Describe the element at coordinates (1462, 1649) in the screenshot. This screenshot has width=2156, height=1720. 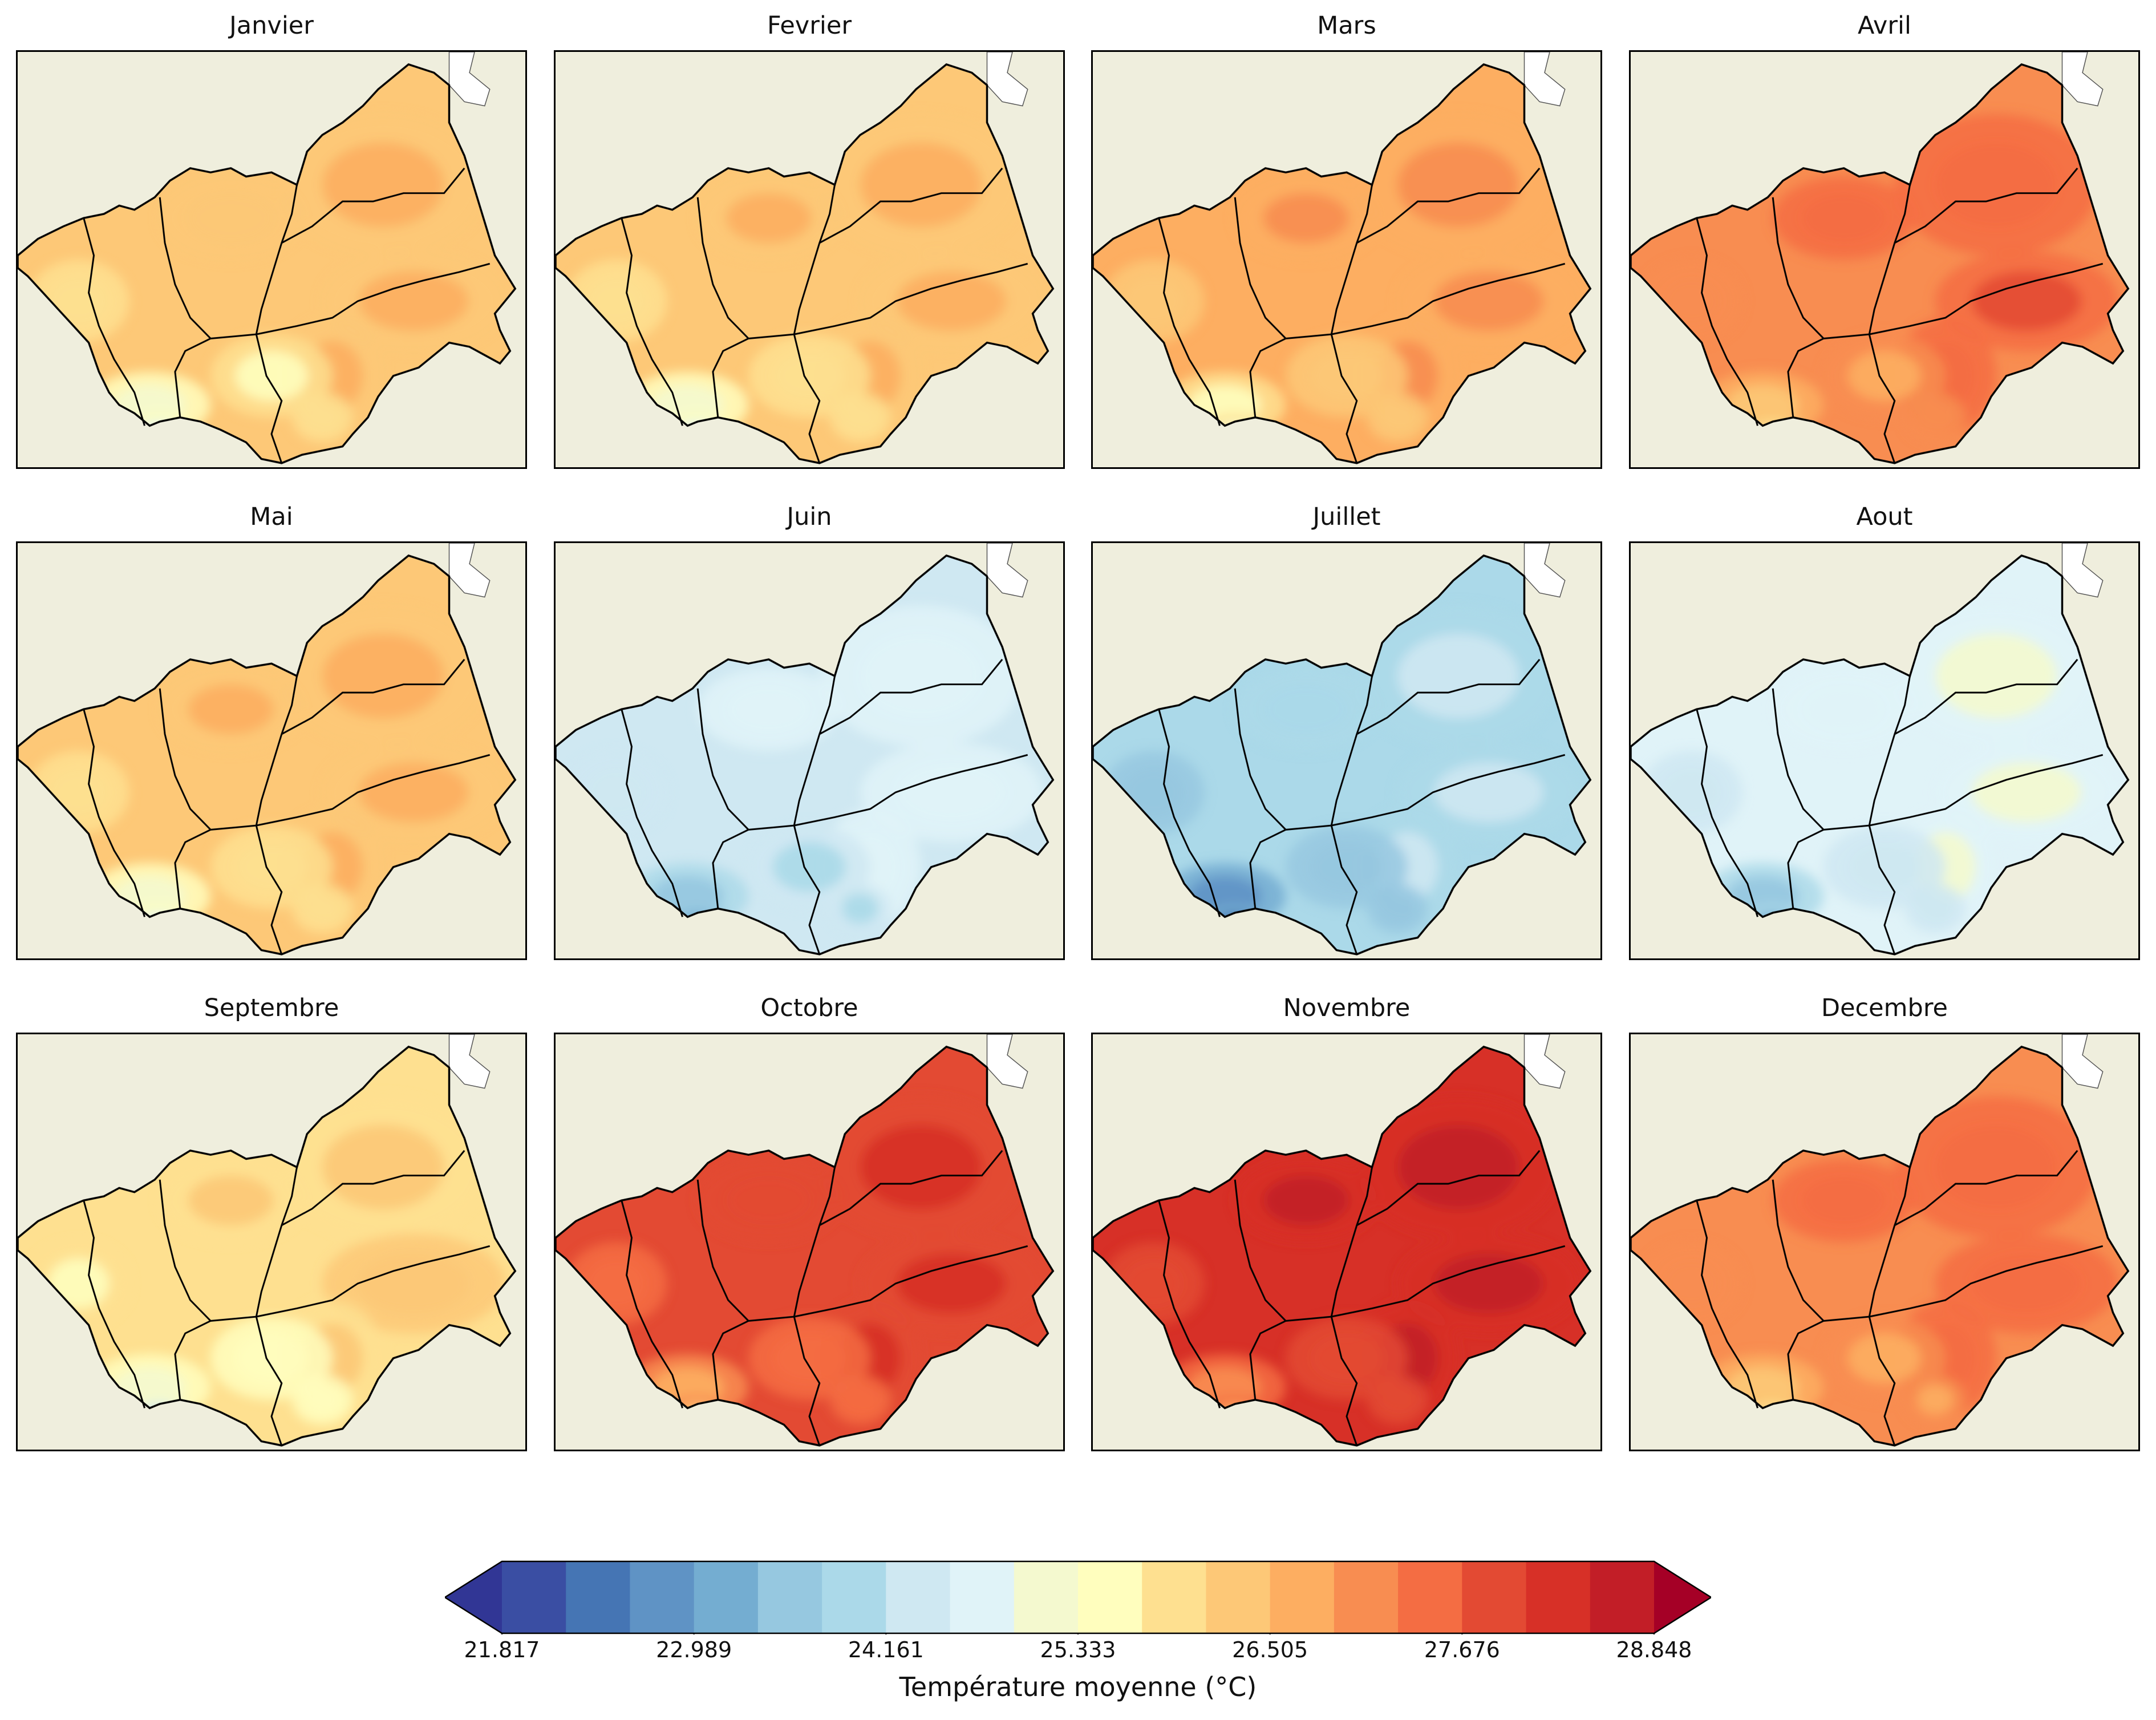
I see `colorbar-tick-label: 27.676` at that location.